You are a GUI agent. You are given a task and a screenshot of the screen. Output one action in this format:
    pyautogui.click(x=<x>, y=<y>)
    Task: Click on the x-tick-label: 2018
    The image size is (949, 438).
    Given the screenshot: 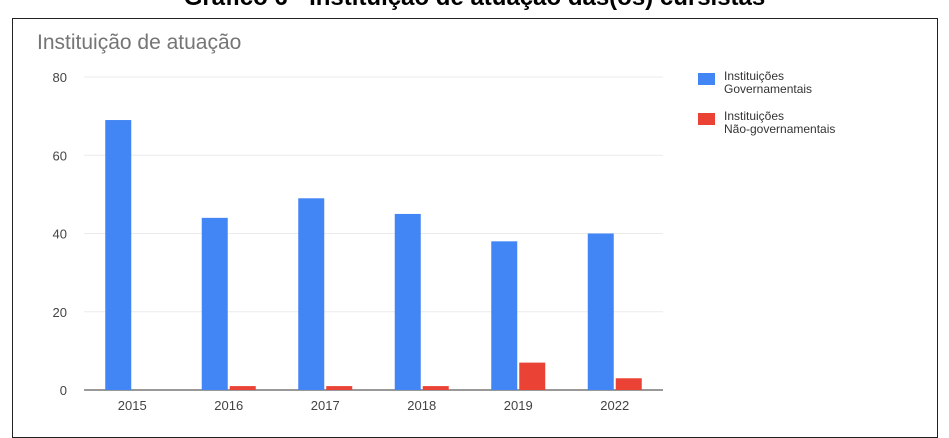 What is the action you would take?
    pyautogui.click(x=421, y=405)
    